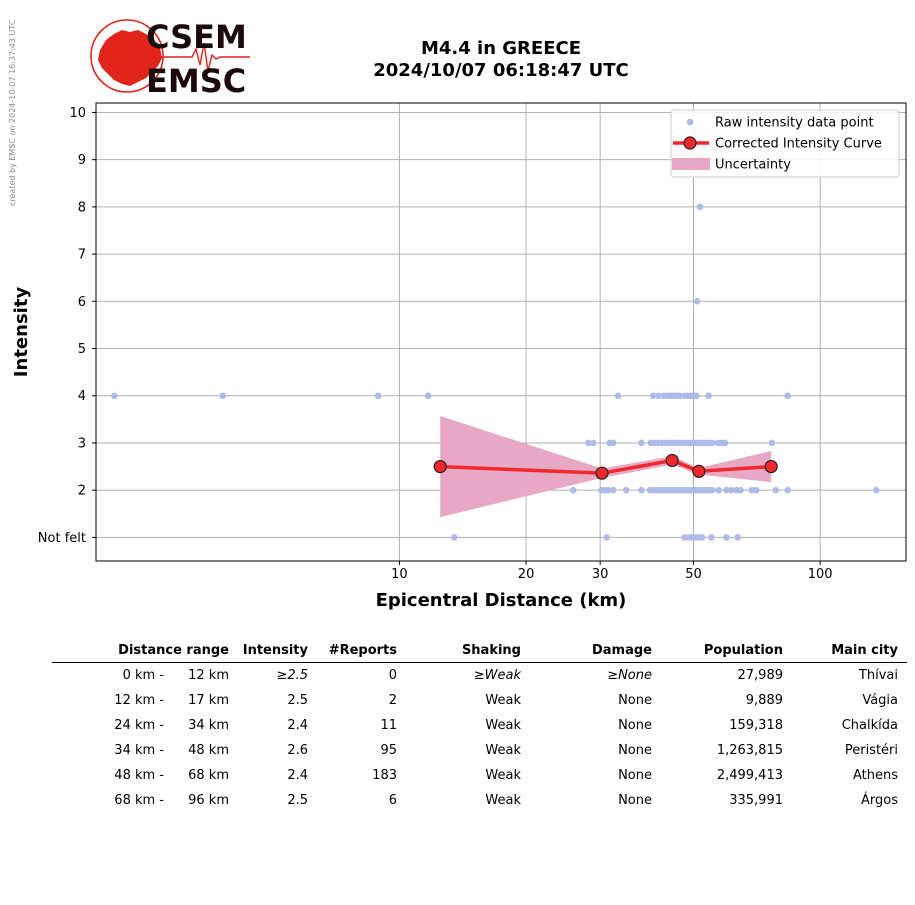 The height and width of the screenshot is (905, 915). What do you see at coordinates (501, 48) in the screenshot?
I see `title-line-1: M4.4 in GREECE` at bounding box center [501, 48].